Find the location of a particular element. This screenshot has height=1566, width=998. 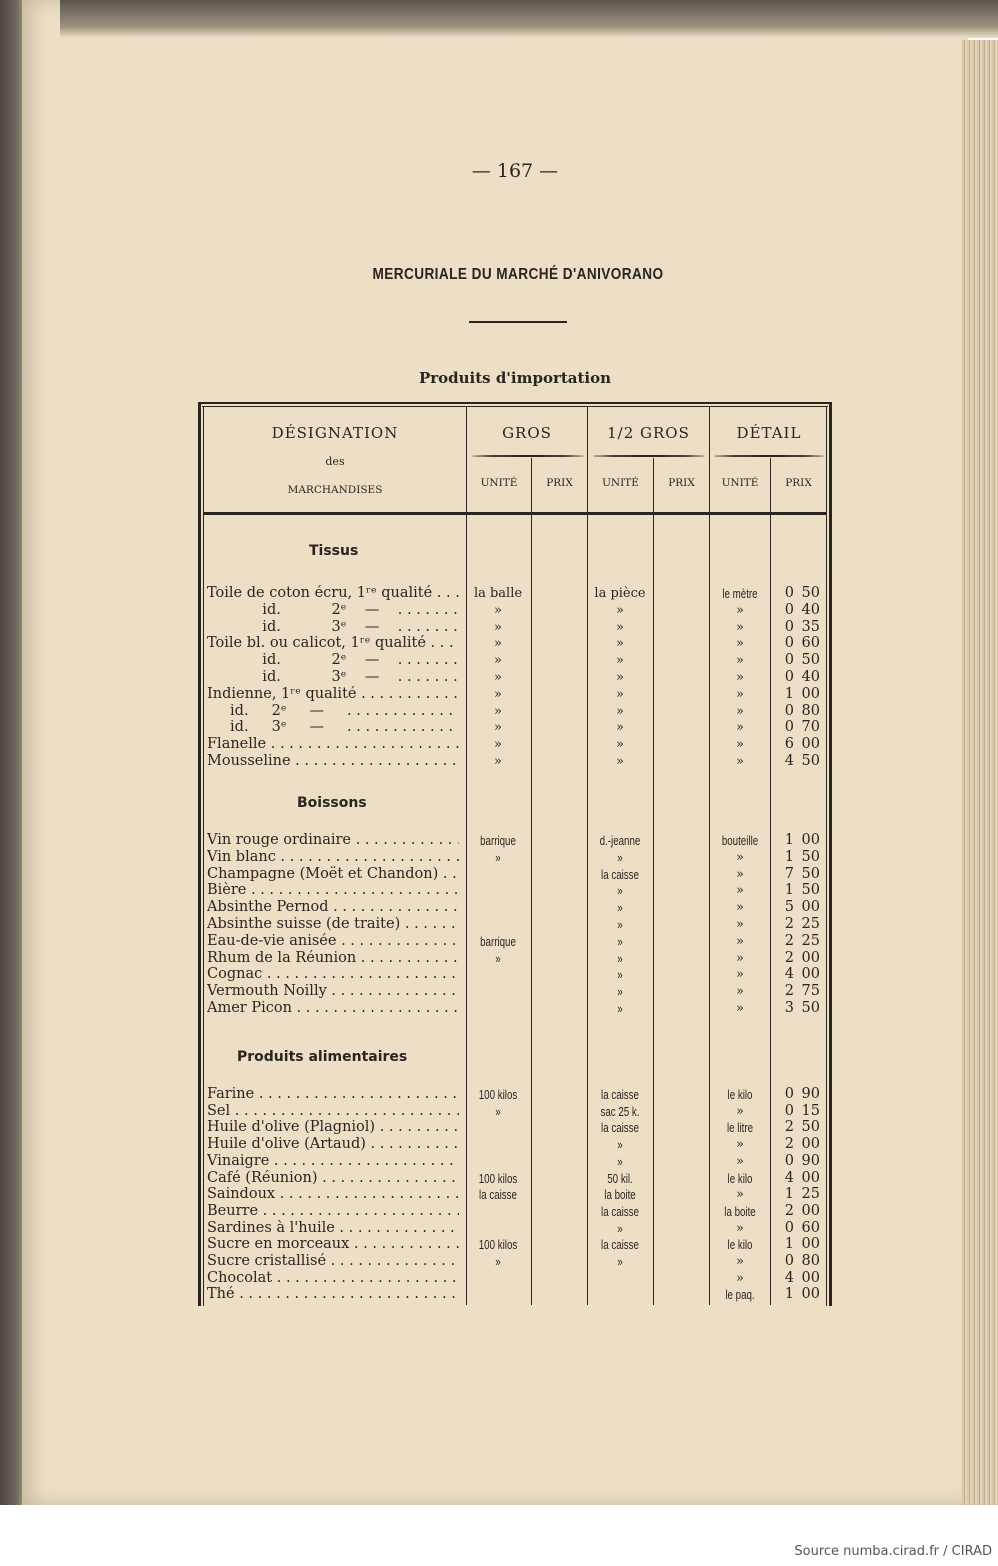

demi-gros-unit: la boite is located at coordinates (620, 1195).